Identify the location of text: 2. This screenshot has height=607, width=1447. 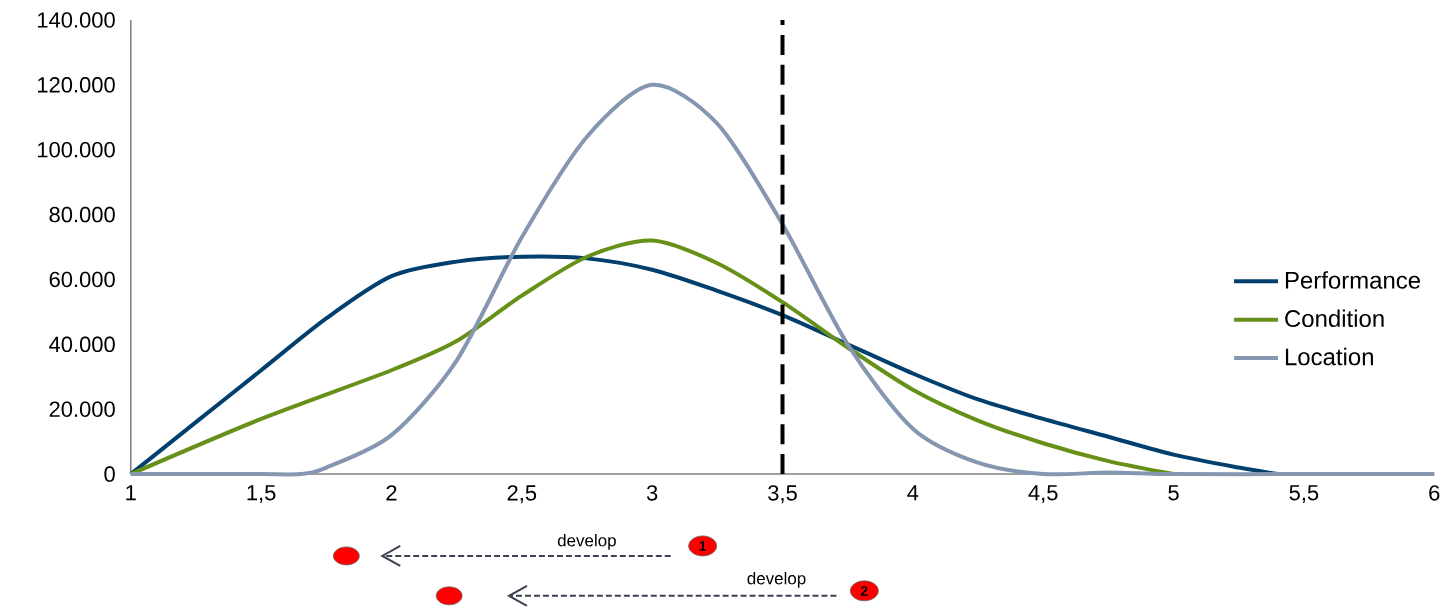
(864, 591).